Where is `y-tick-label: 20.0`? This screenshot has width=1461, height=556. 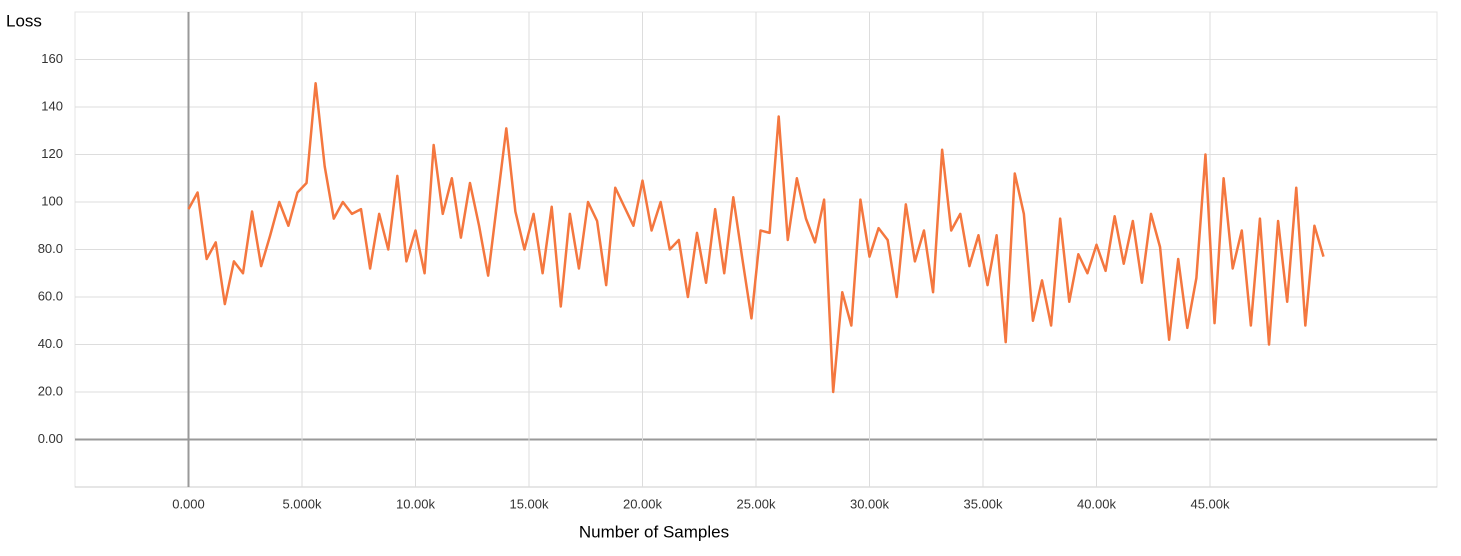
y-tick-label: 20.0 is located at coordinates (50, 390).